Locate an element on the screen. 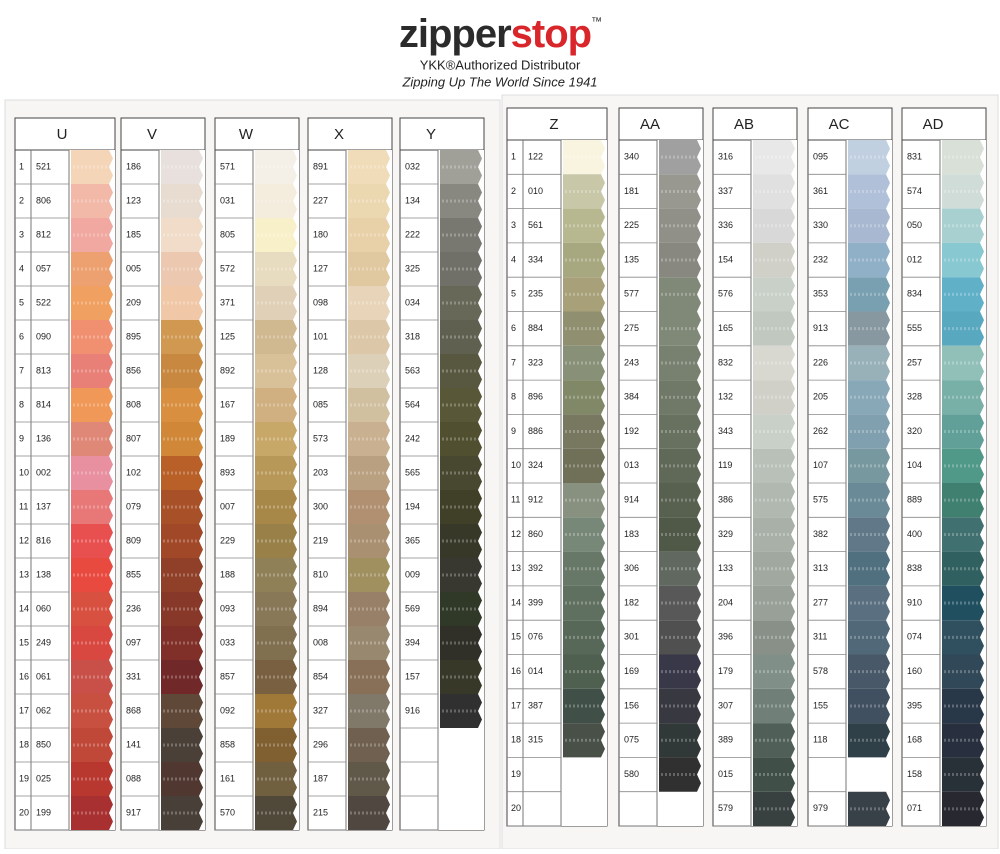  color-code: 225 is located at coordinates (631, 225).